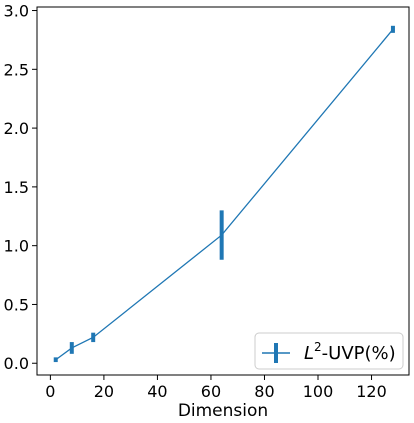 This screenshot has height=423, width=414. Describe the element at coordinates (318, 347) in the screenshot. I see `legend-series-superscript: 2` at that location.